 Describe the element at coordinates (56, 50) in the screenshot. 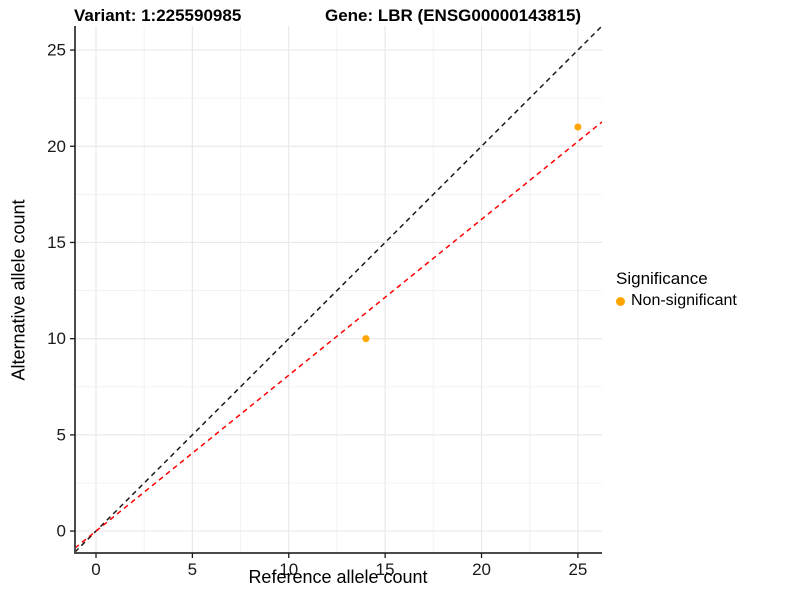

I see `y-tick-label: 25` at that location.